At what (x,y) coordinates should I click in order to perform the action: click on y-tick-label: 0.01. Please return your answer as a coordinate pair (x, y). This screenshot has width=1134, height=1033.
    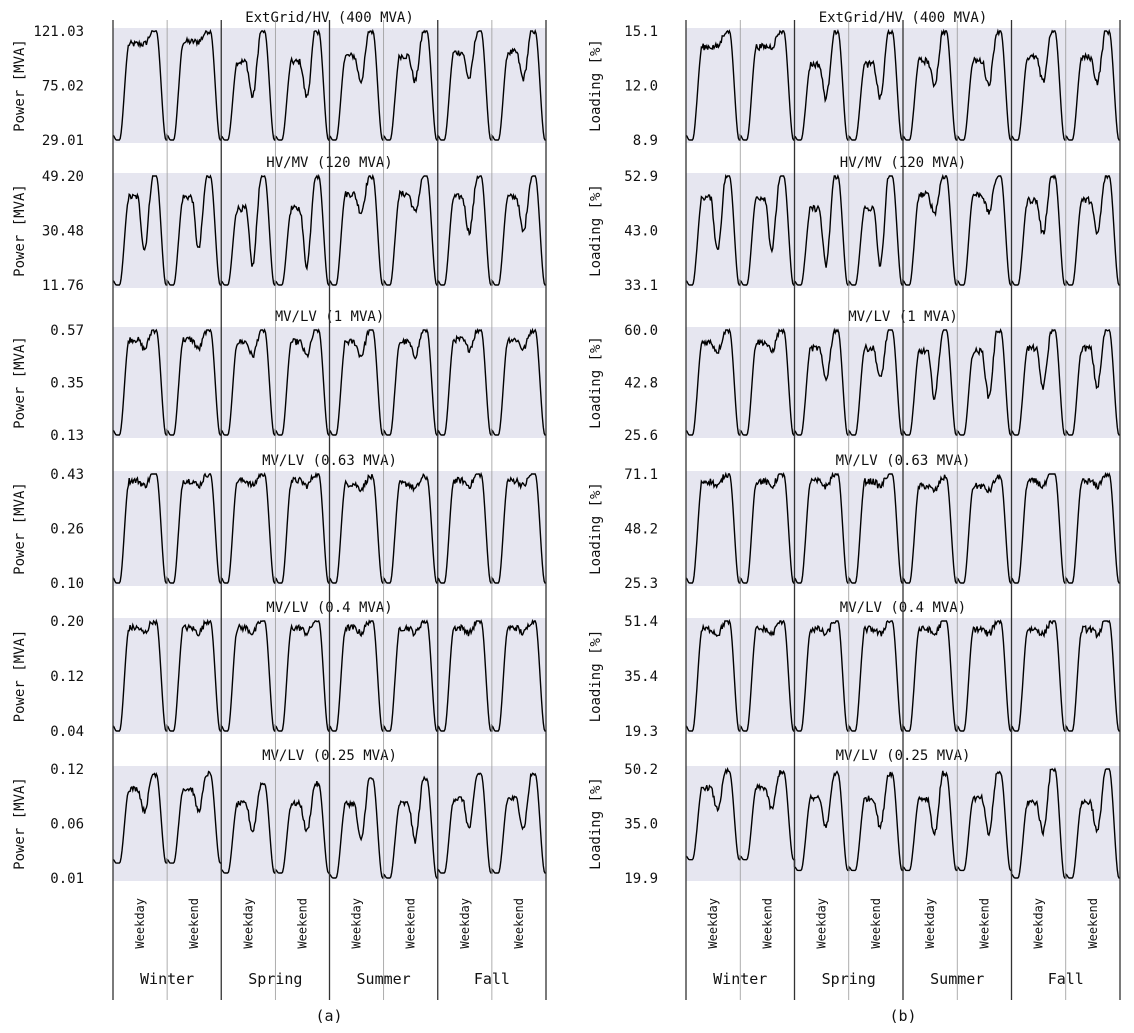
    Looking at the image, I should click on (67, 879).